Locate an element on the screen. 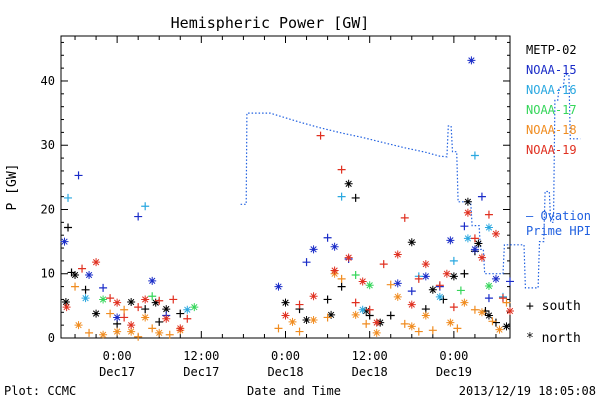 The image size is (600, 400). y-tick-label: 20 is located at coordinates (48, 209).